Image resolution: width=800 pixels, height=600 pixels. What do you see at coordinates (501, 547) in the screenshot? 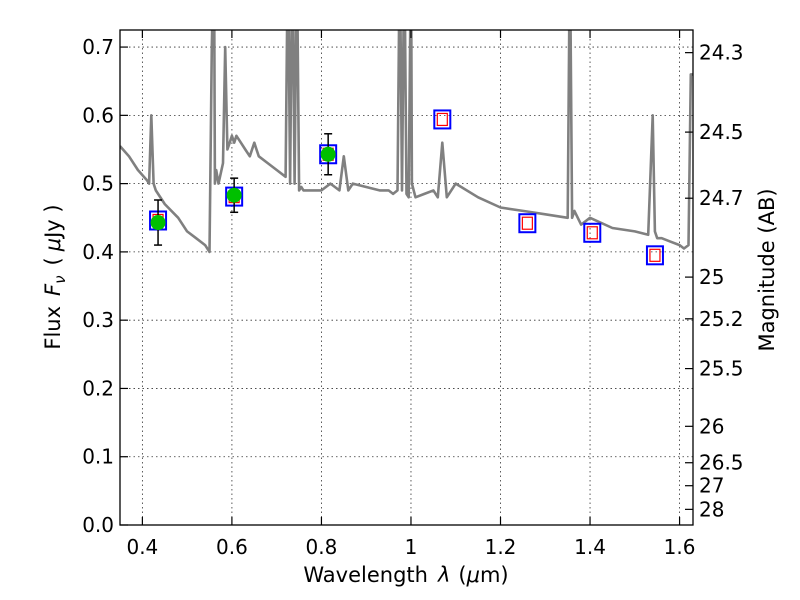
I see `x-tick-label: 1.2` at bounding box center [501, 547].